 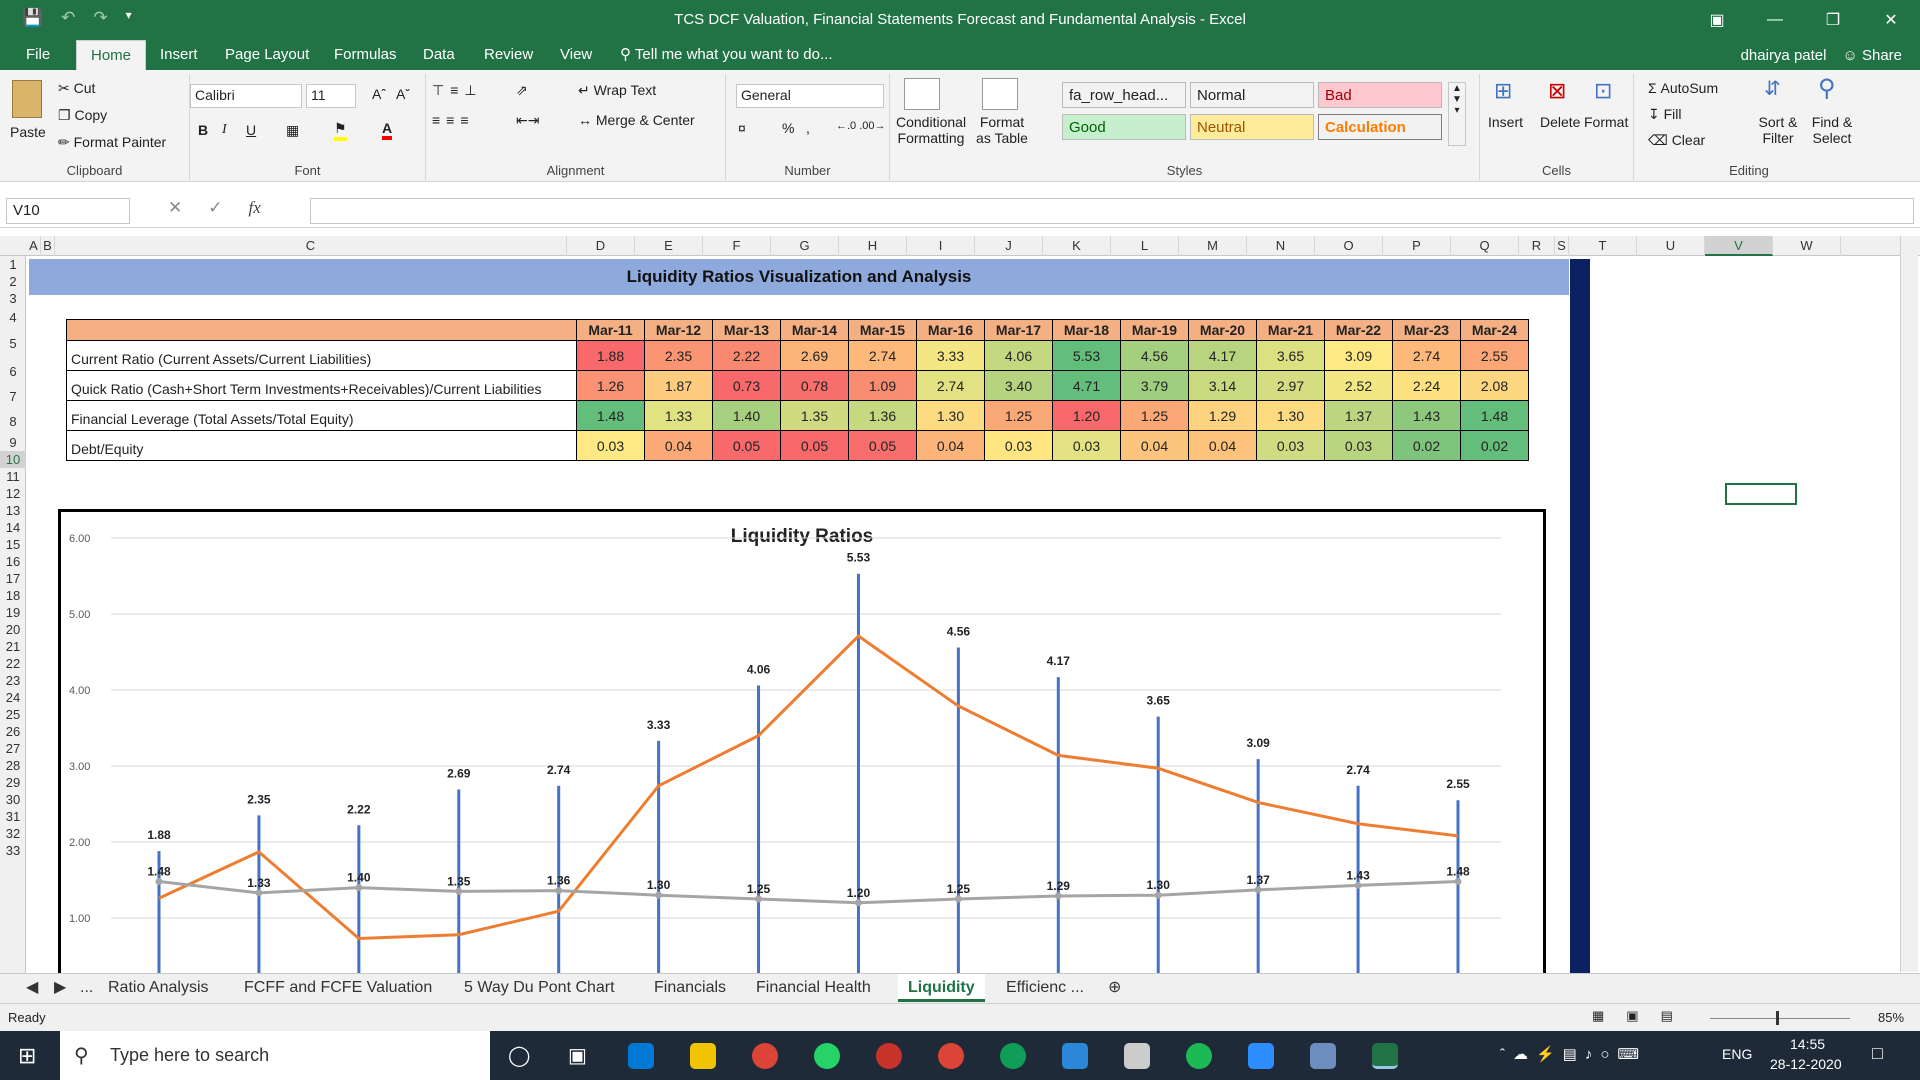 What do you see at coordinates (13, 459) in the screenshot?
I see `row-header-10: 10` at bounding box center [13, 459].